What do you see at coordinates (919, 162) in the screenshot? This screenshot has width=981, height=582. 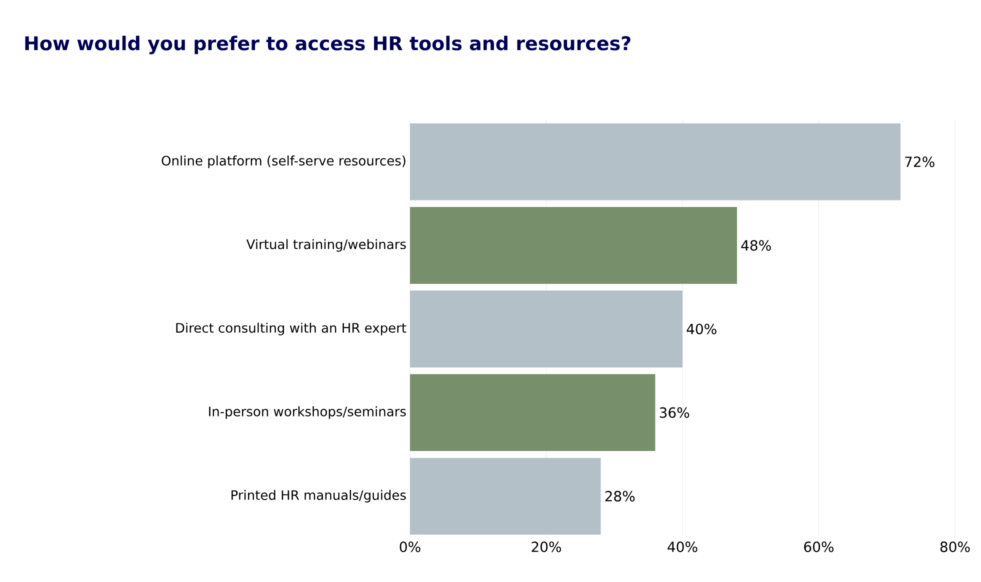 I see `data-label: 72%` at bounding box center [919, 162].